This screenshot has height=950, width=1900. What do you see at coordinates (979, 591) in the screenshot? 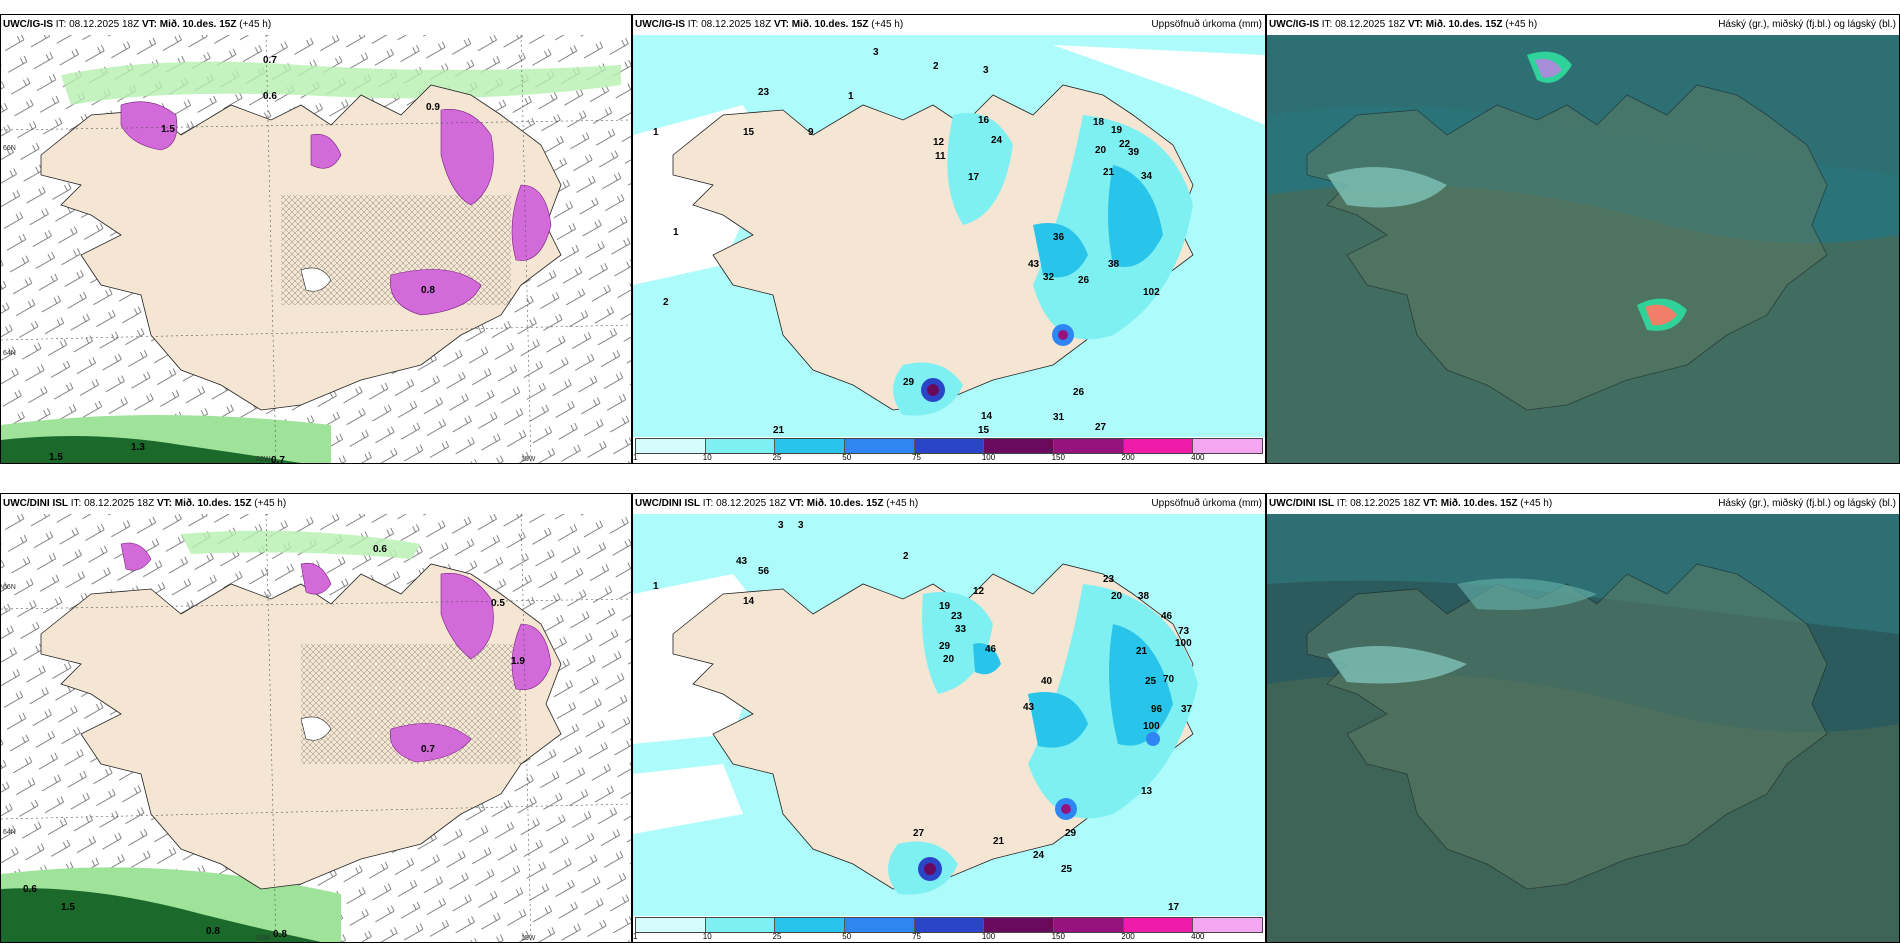
I see `map-label: 12` at bounding box center [979, 591].